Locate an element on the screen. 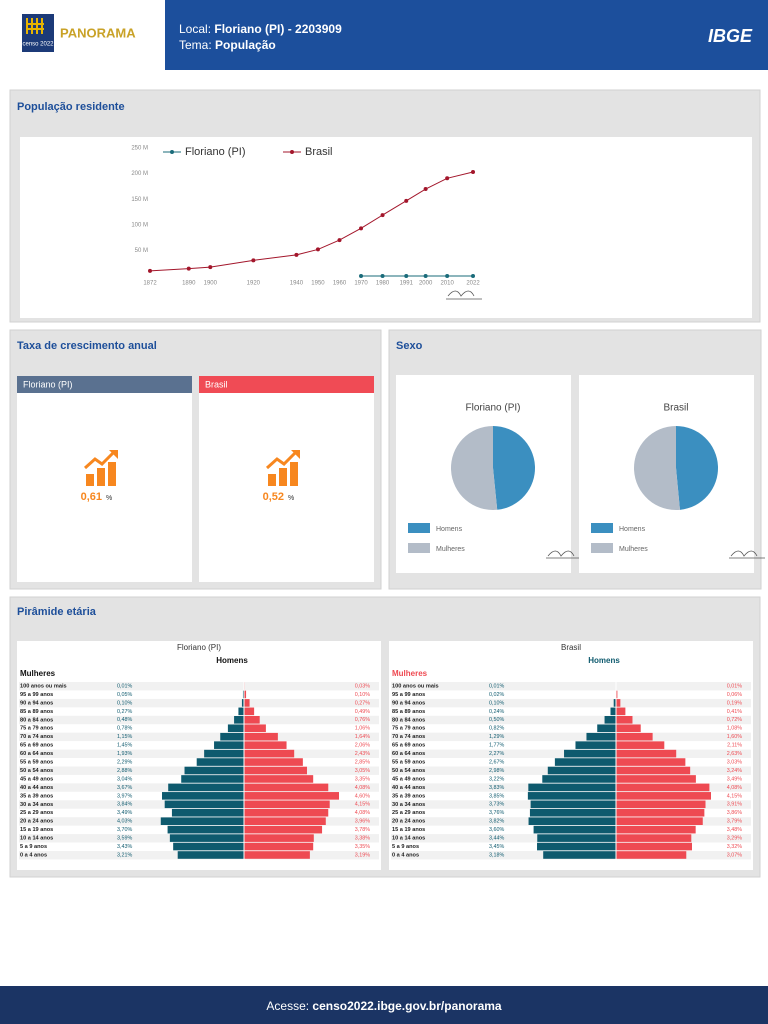  value-label: 3,48% is located at coordinates (734, 830).